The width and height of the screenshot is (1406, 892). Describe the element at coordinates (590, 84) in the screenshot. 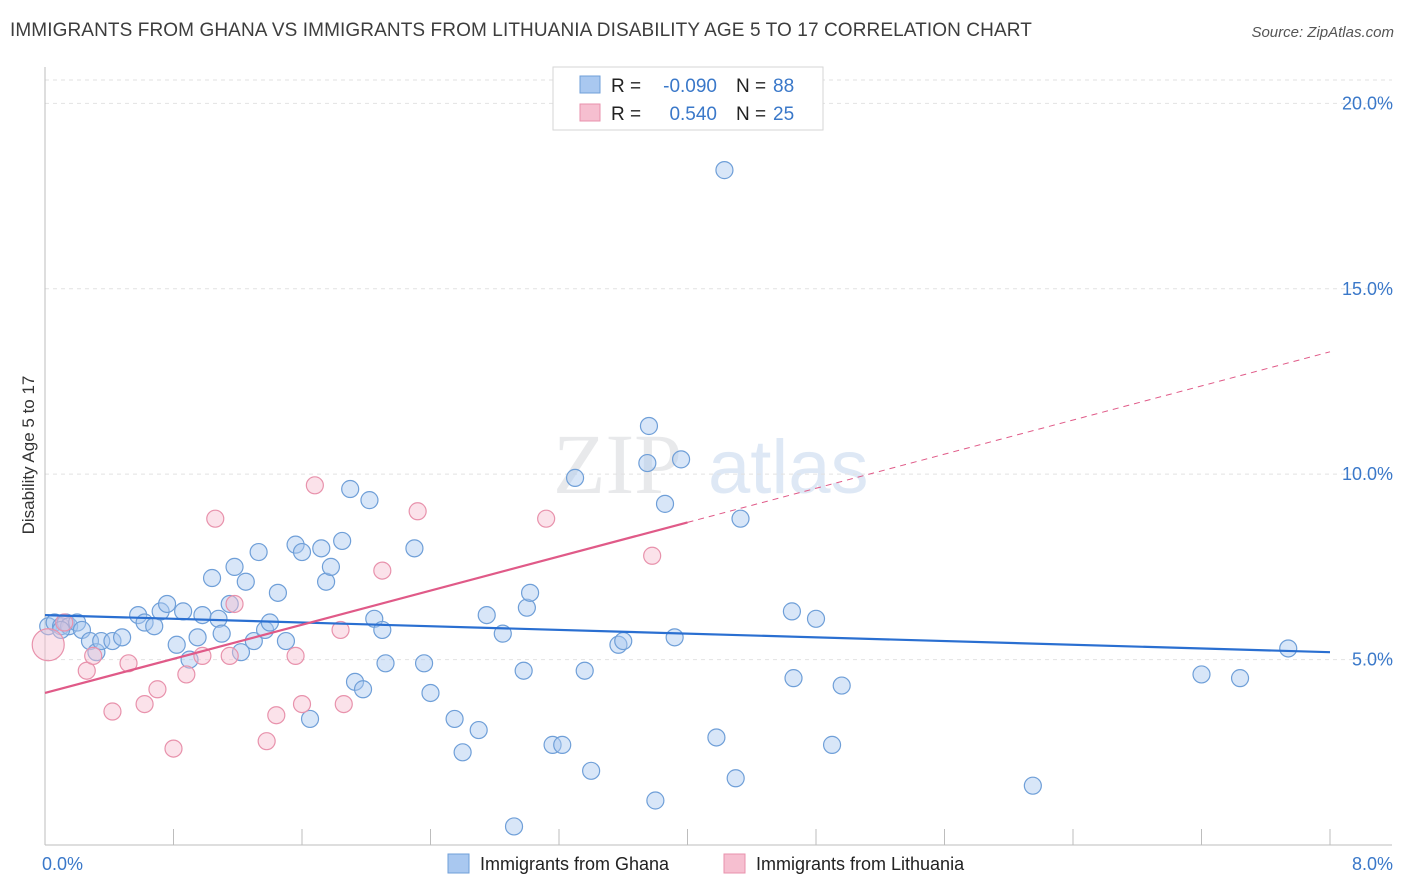

I see `legend-swatch-ghana` at that location.